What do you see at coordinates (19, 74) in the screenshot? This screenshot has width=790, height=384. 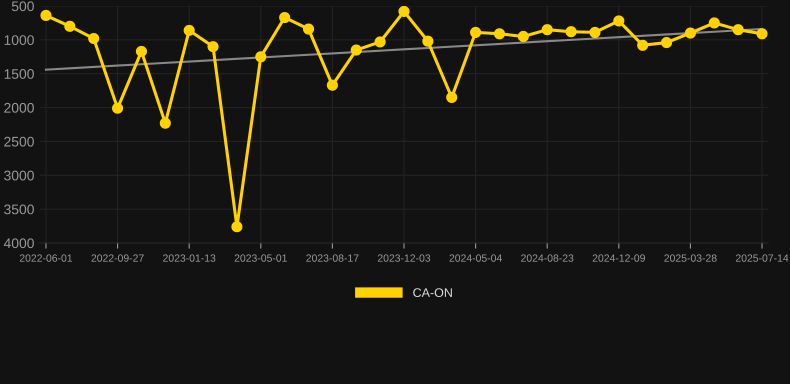 I see `y-tick-label: 1500` at bounding box center [19, 74].